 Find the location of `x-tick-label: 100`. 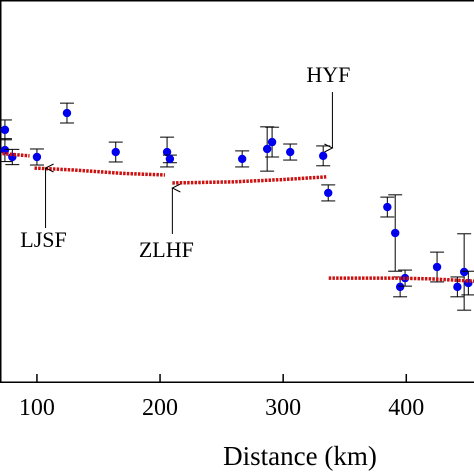

x-tick-label: 100 is located at coordinates (37, 408).